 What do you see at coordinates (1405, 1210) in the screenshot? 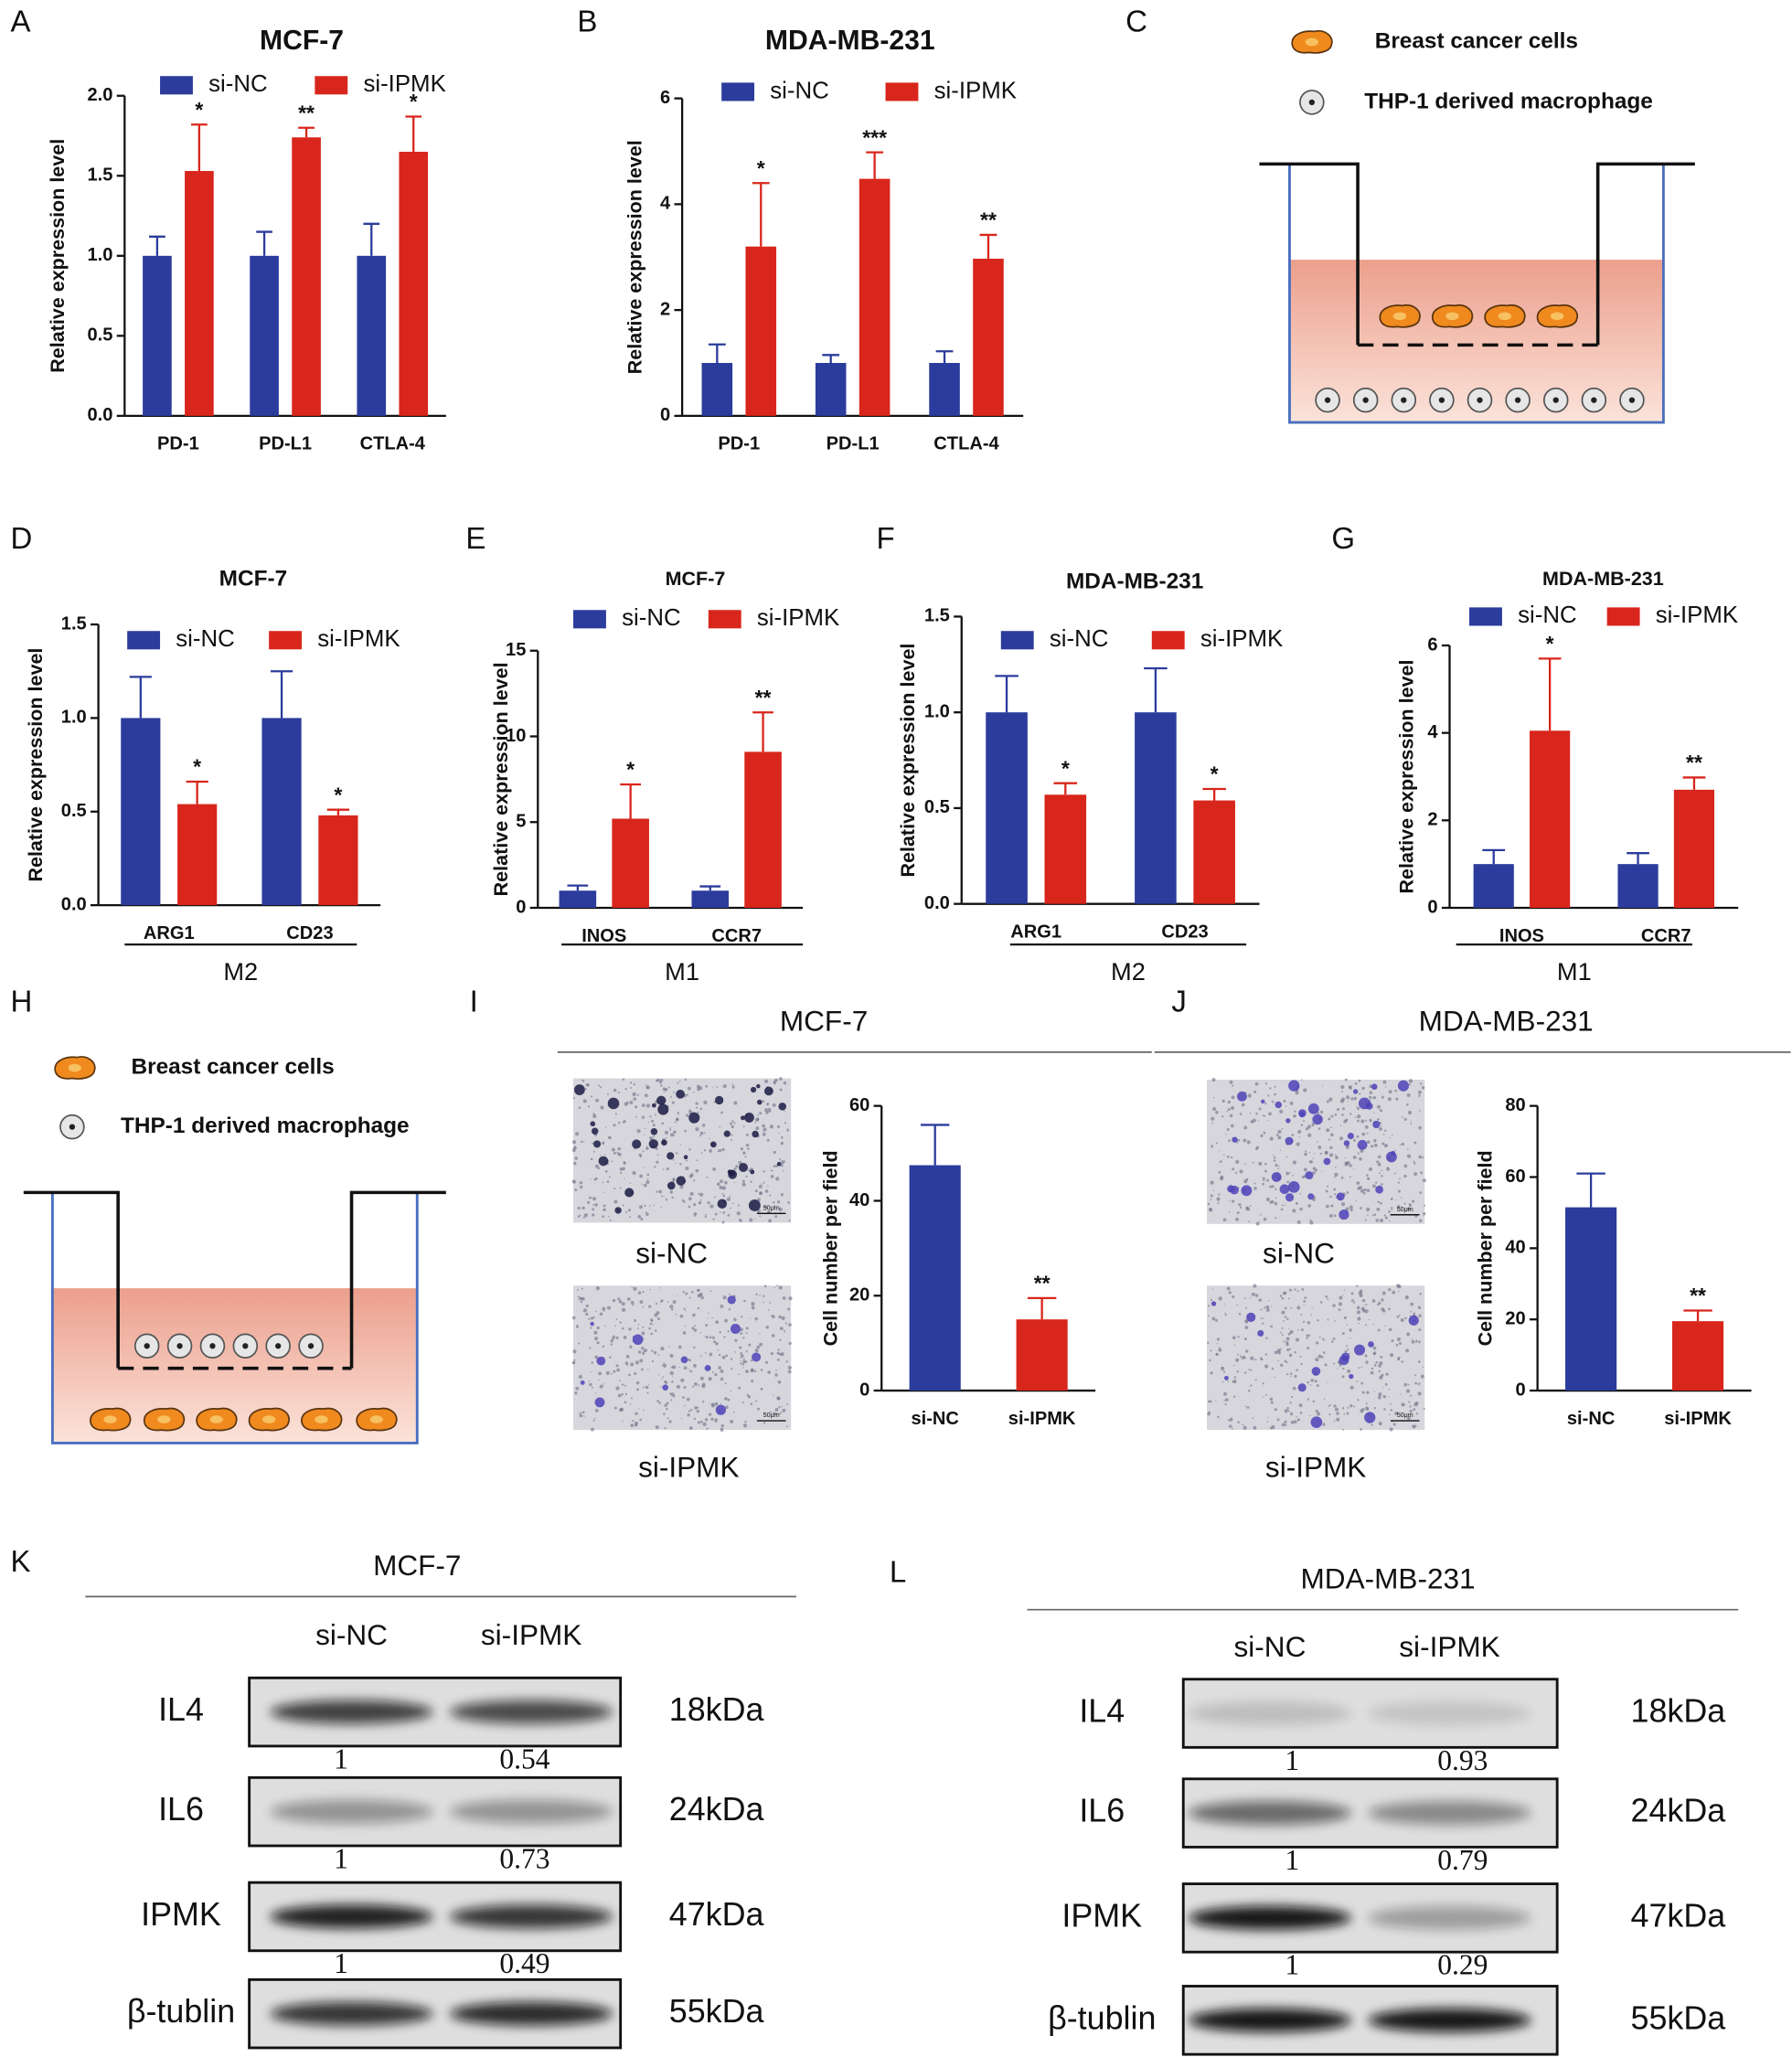
I see `scale-label: 50μm` at bounding box center [1405, 1210].